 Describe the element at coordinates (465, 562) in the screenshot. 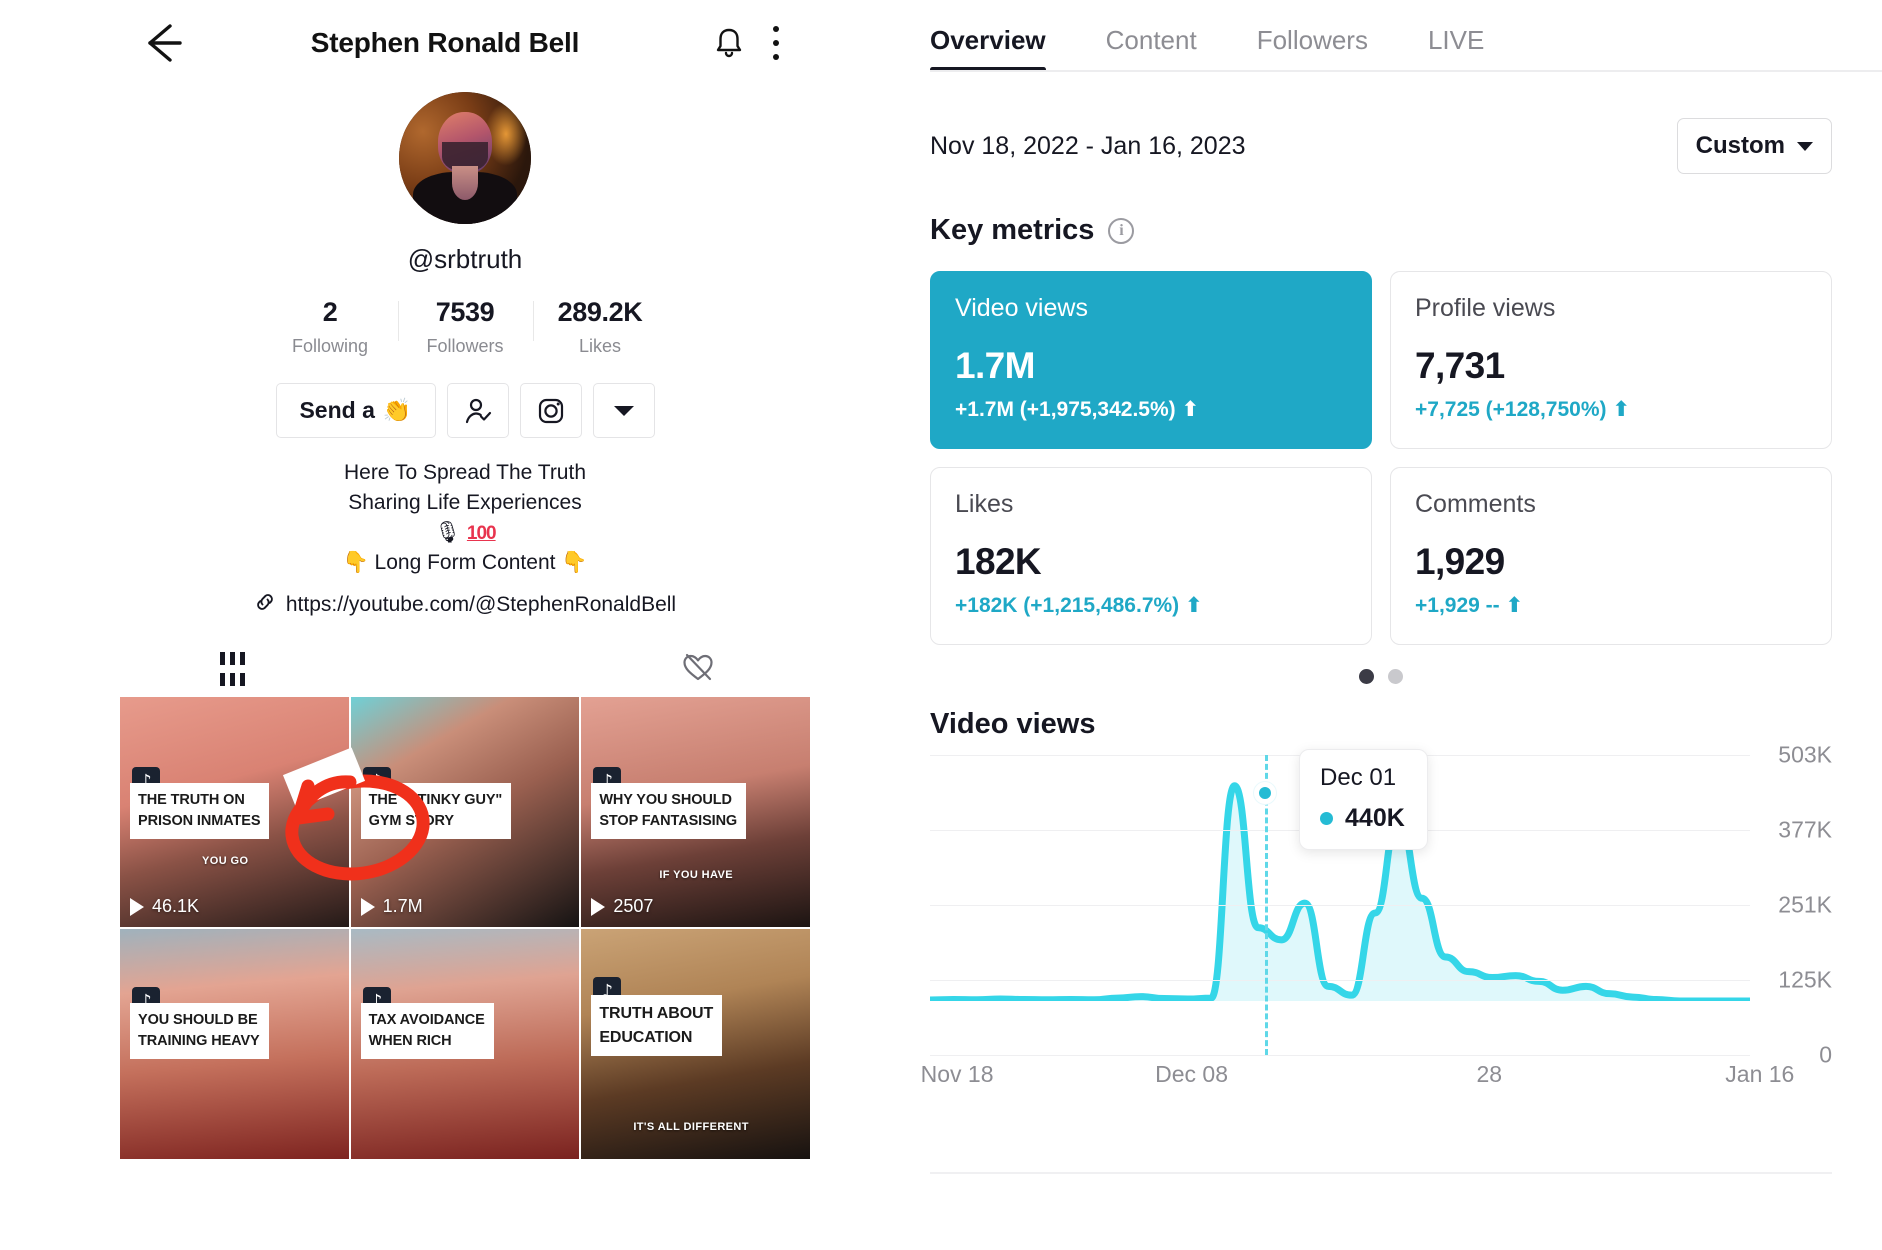

I see `bio-line-4-text: Long Form Content` at that location.